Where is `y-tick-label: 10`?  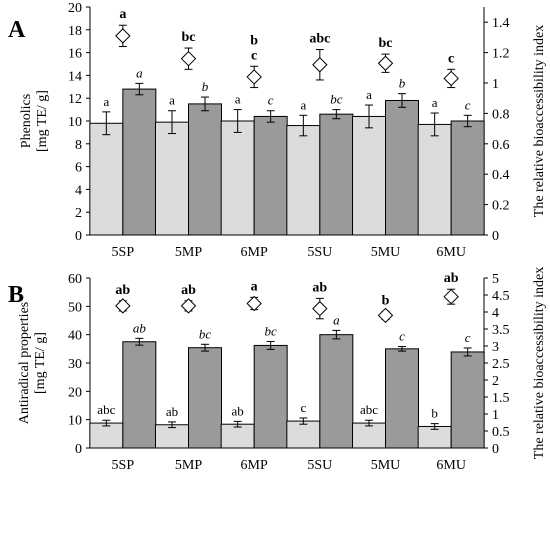 y-tick-label: 10 is located at coordinates (75, 122).